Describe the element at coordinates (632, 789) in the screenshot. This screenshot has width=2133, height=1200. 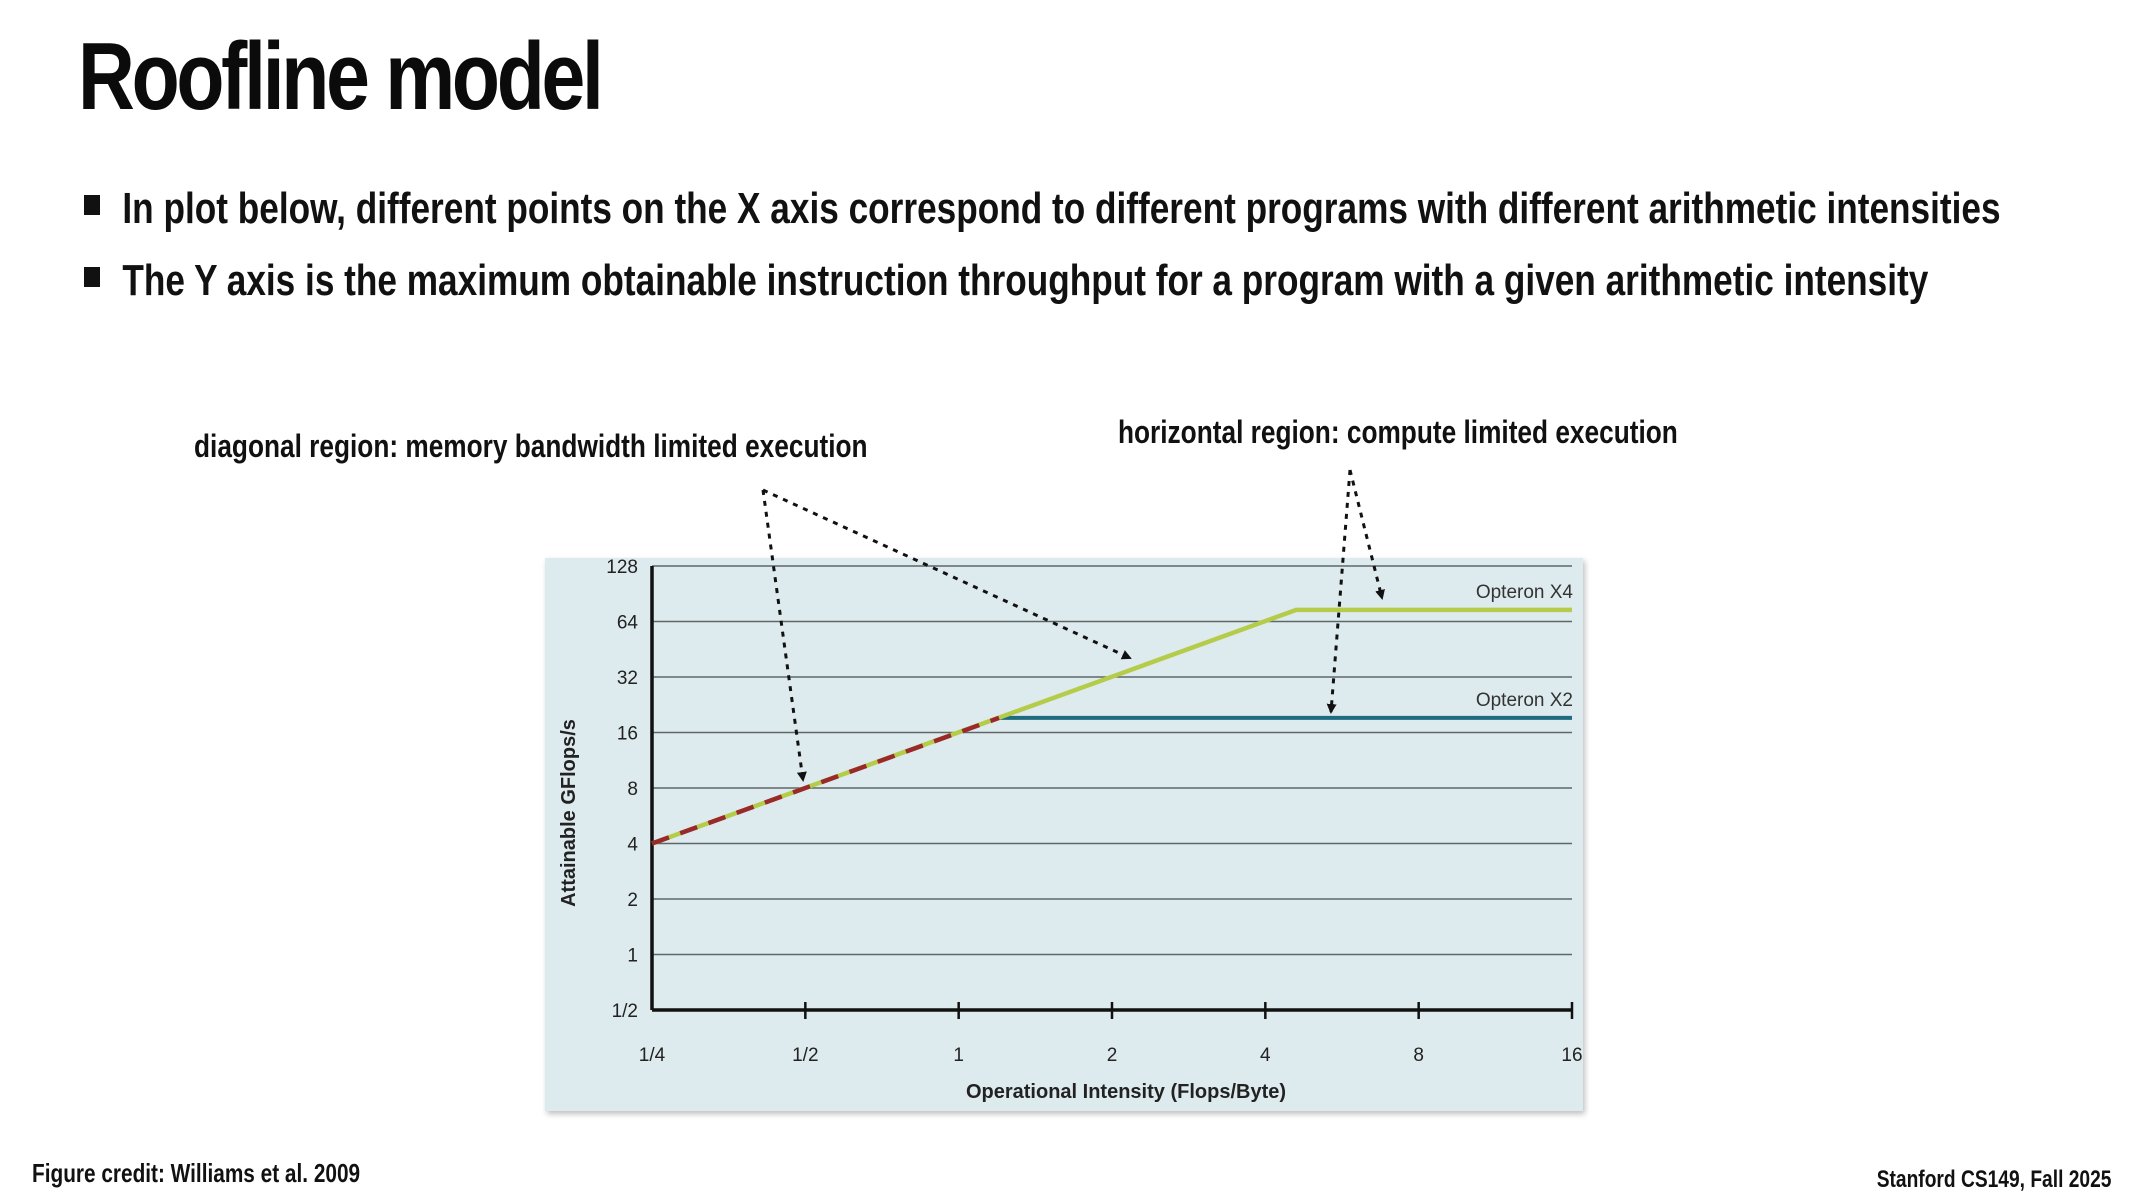
I see `y-tick-label: 8` at that location.